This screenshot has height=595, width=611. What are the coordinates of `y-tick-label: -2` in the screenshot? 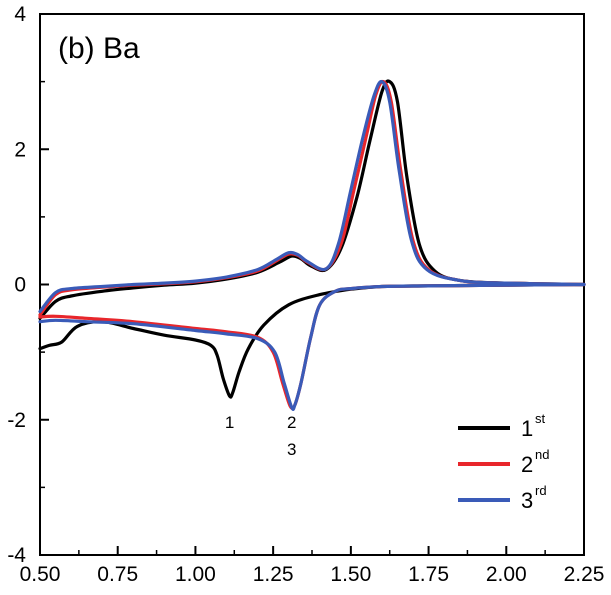 It's located at (16, 420).